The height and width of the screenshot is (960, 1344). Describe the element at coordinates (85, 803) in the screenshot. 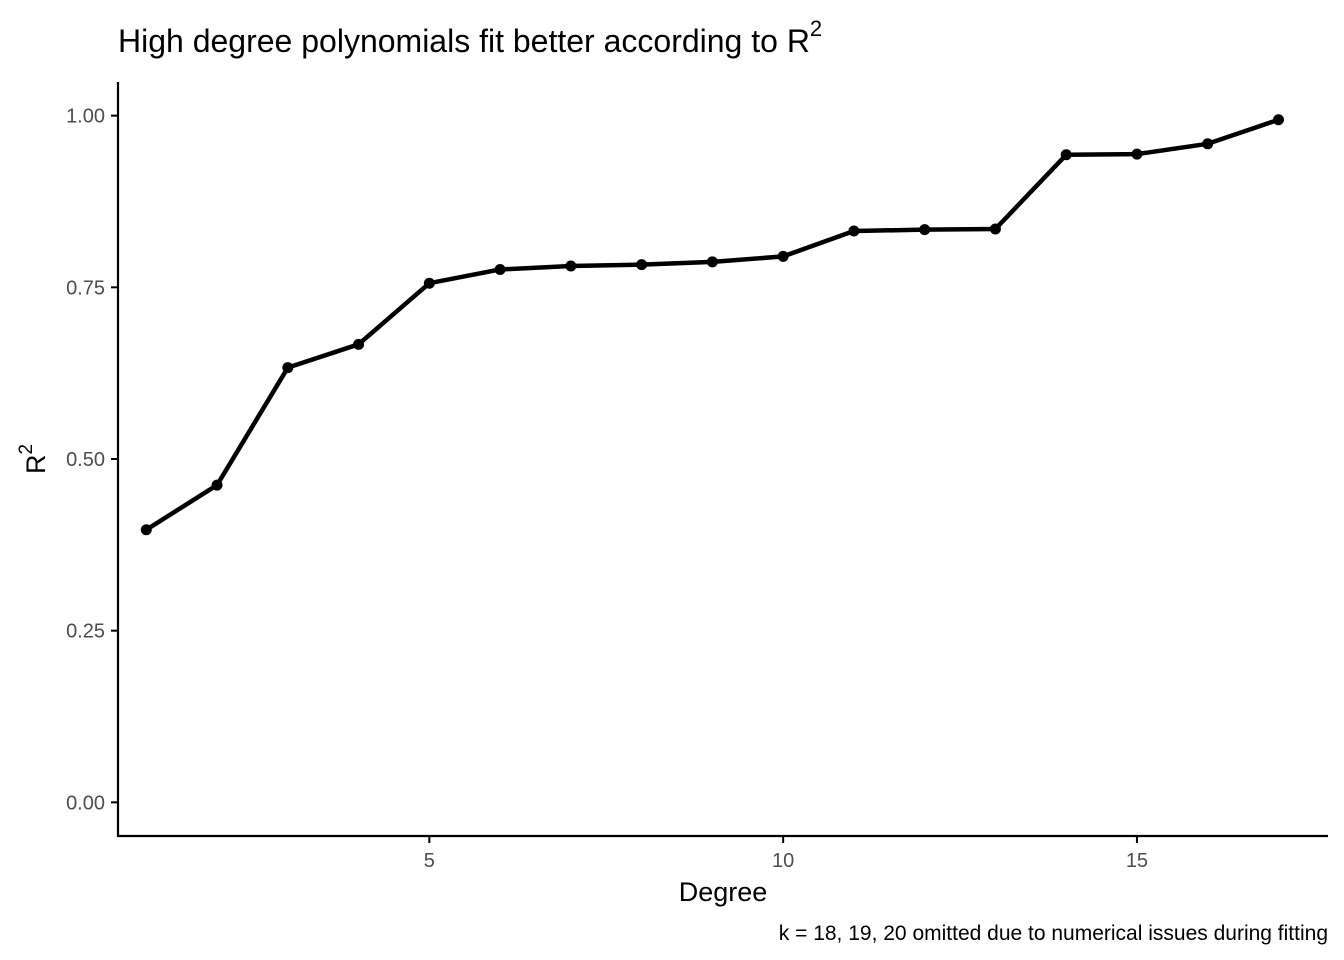

I see `y-tick-label: 0.00` at that location.